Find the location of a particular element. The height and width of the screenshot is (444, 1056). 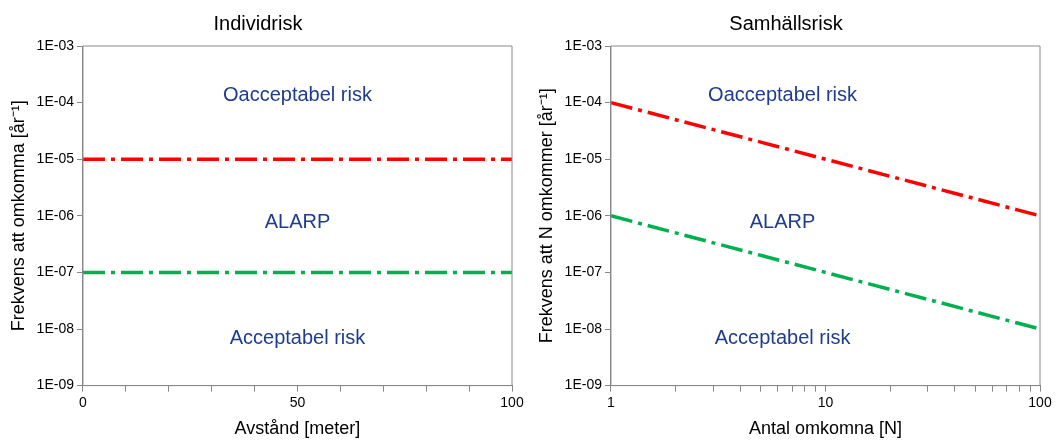

y-axis-title: Frekvens att omkomma [år⁻¹] is located at coordinates (17, 216).